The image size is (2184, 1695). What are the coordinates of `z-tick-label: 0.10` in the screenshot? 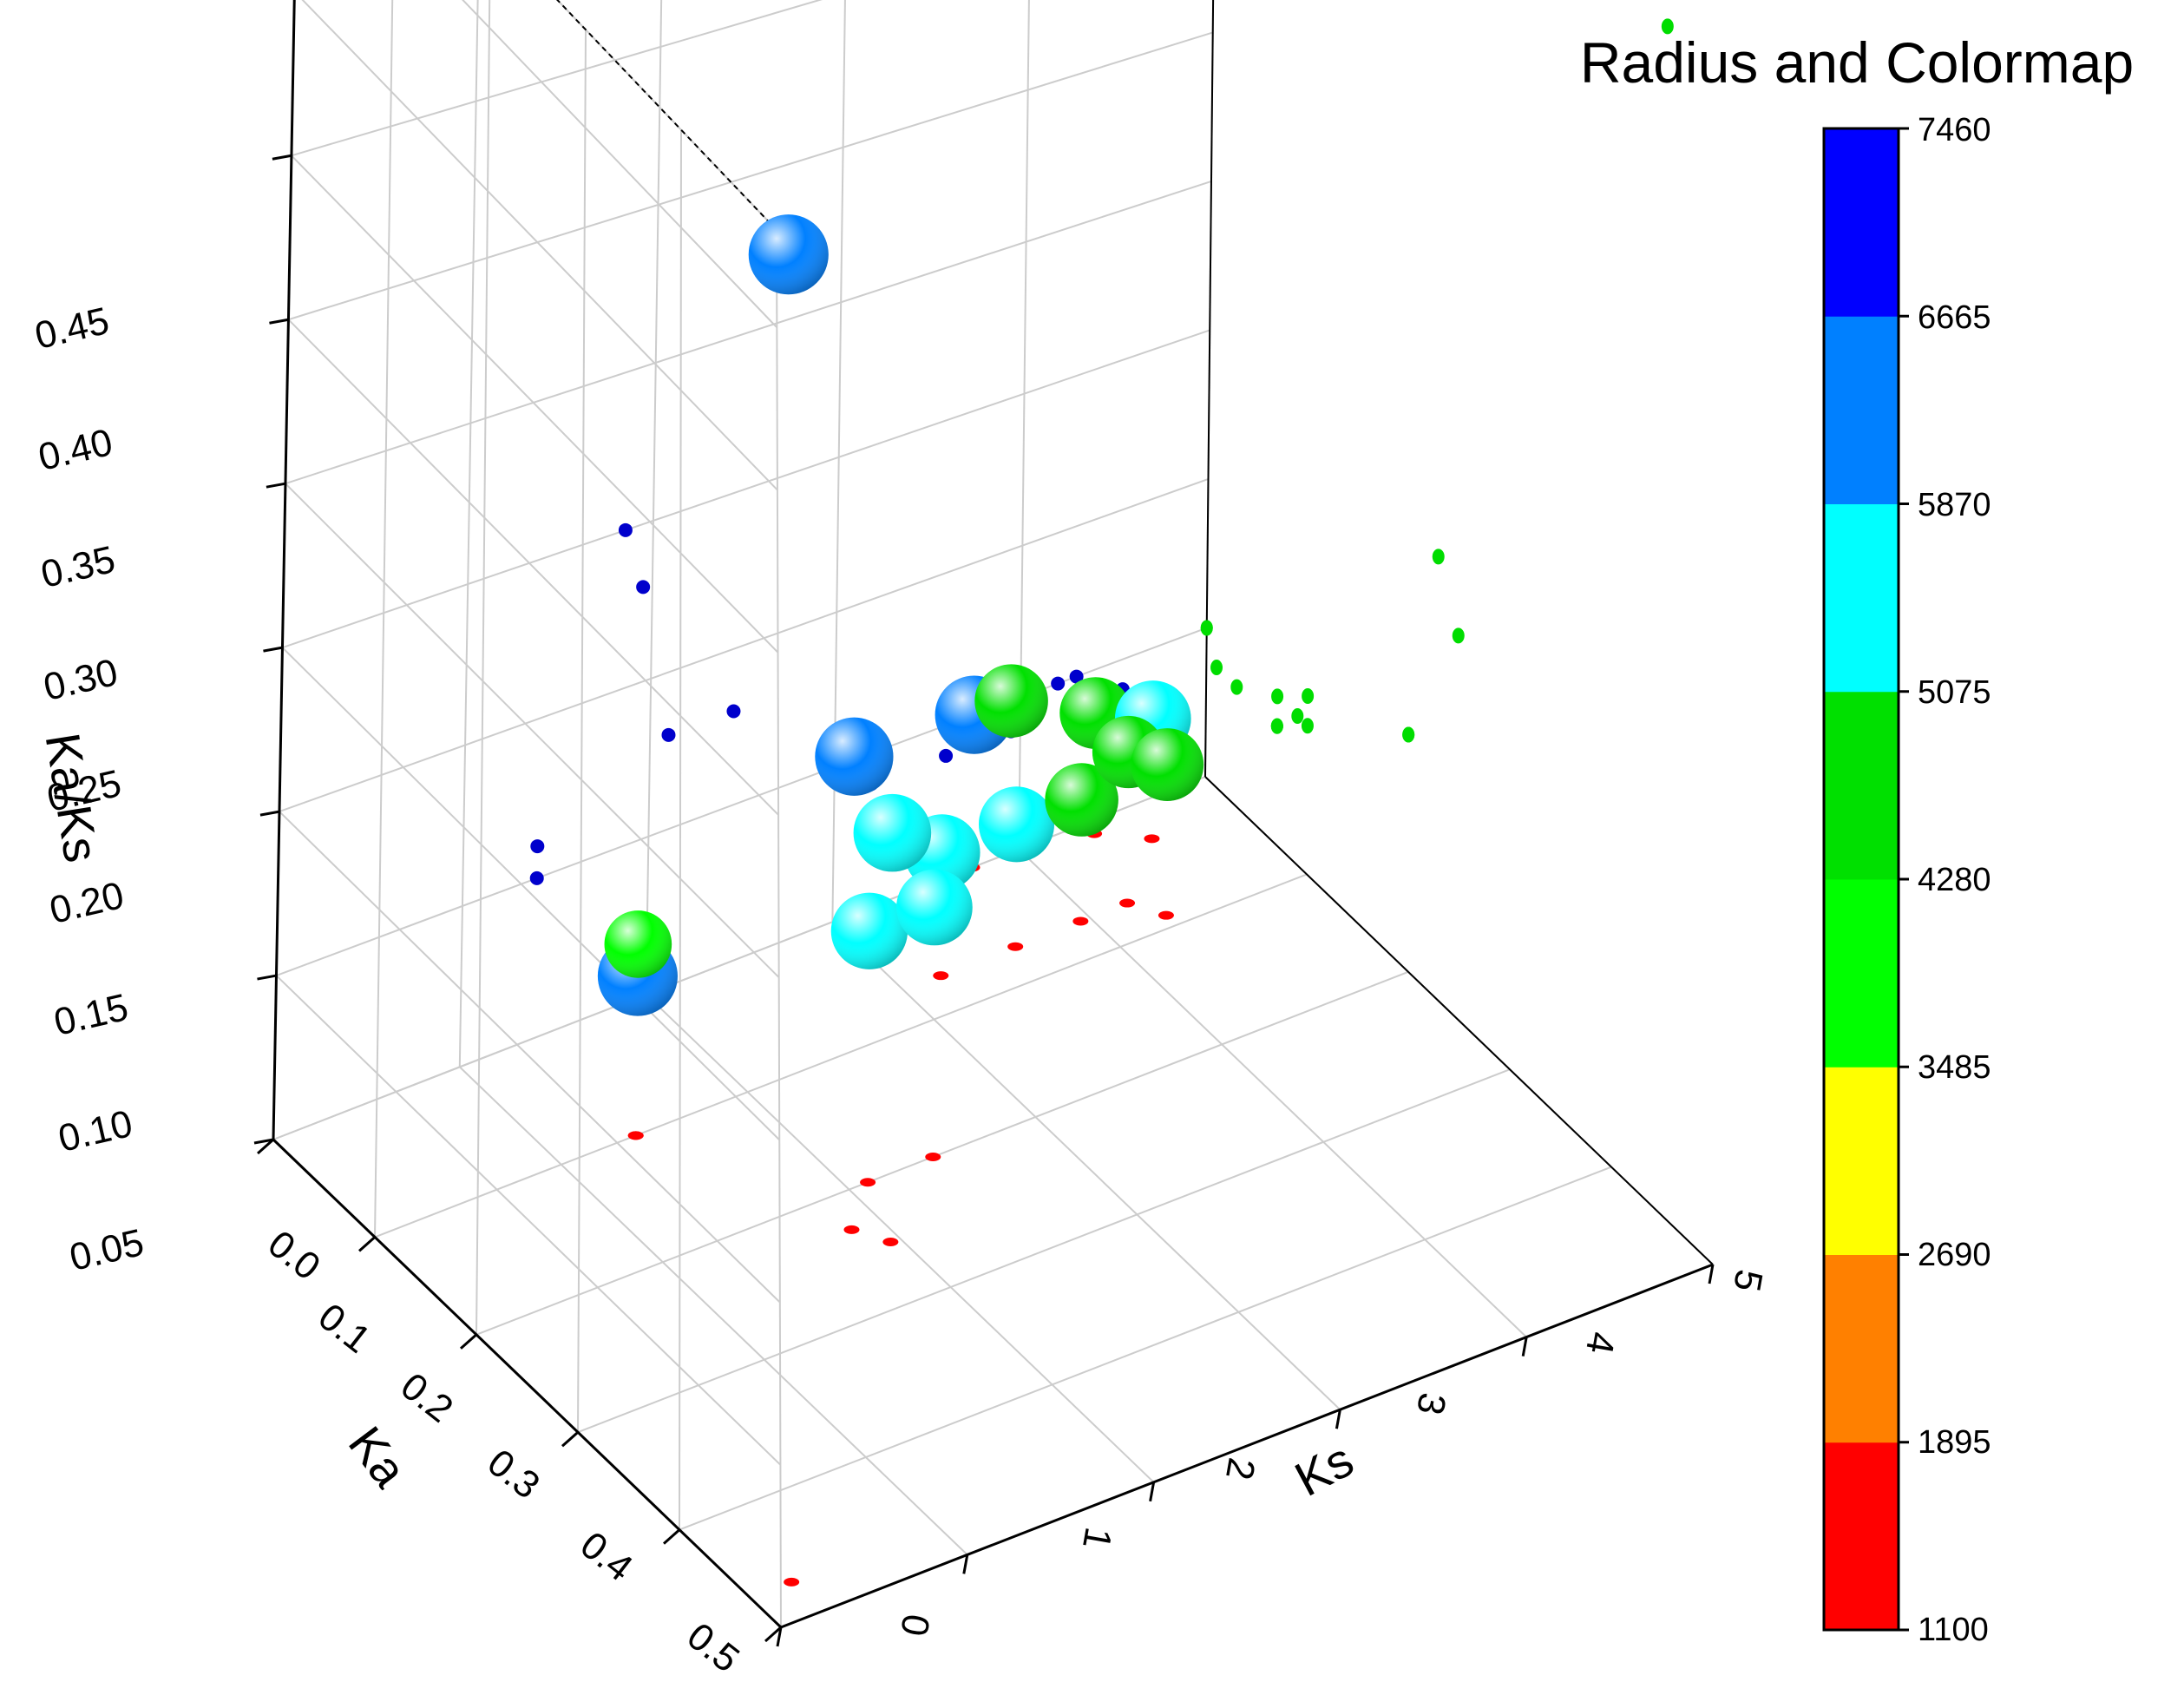 It's located at (95, 1131).